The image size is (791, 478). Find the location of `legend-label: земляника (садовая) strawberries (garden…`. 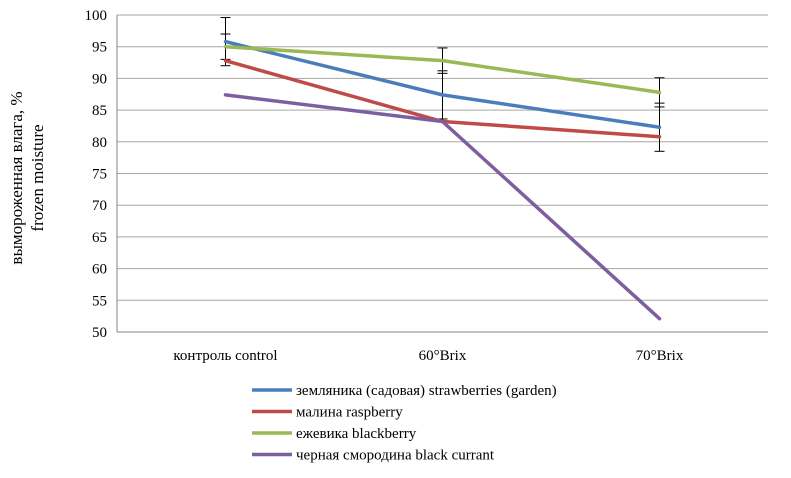

legend-label: земляника (садовая) strawberries (garden… is located at coordinates (426, 391).